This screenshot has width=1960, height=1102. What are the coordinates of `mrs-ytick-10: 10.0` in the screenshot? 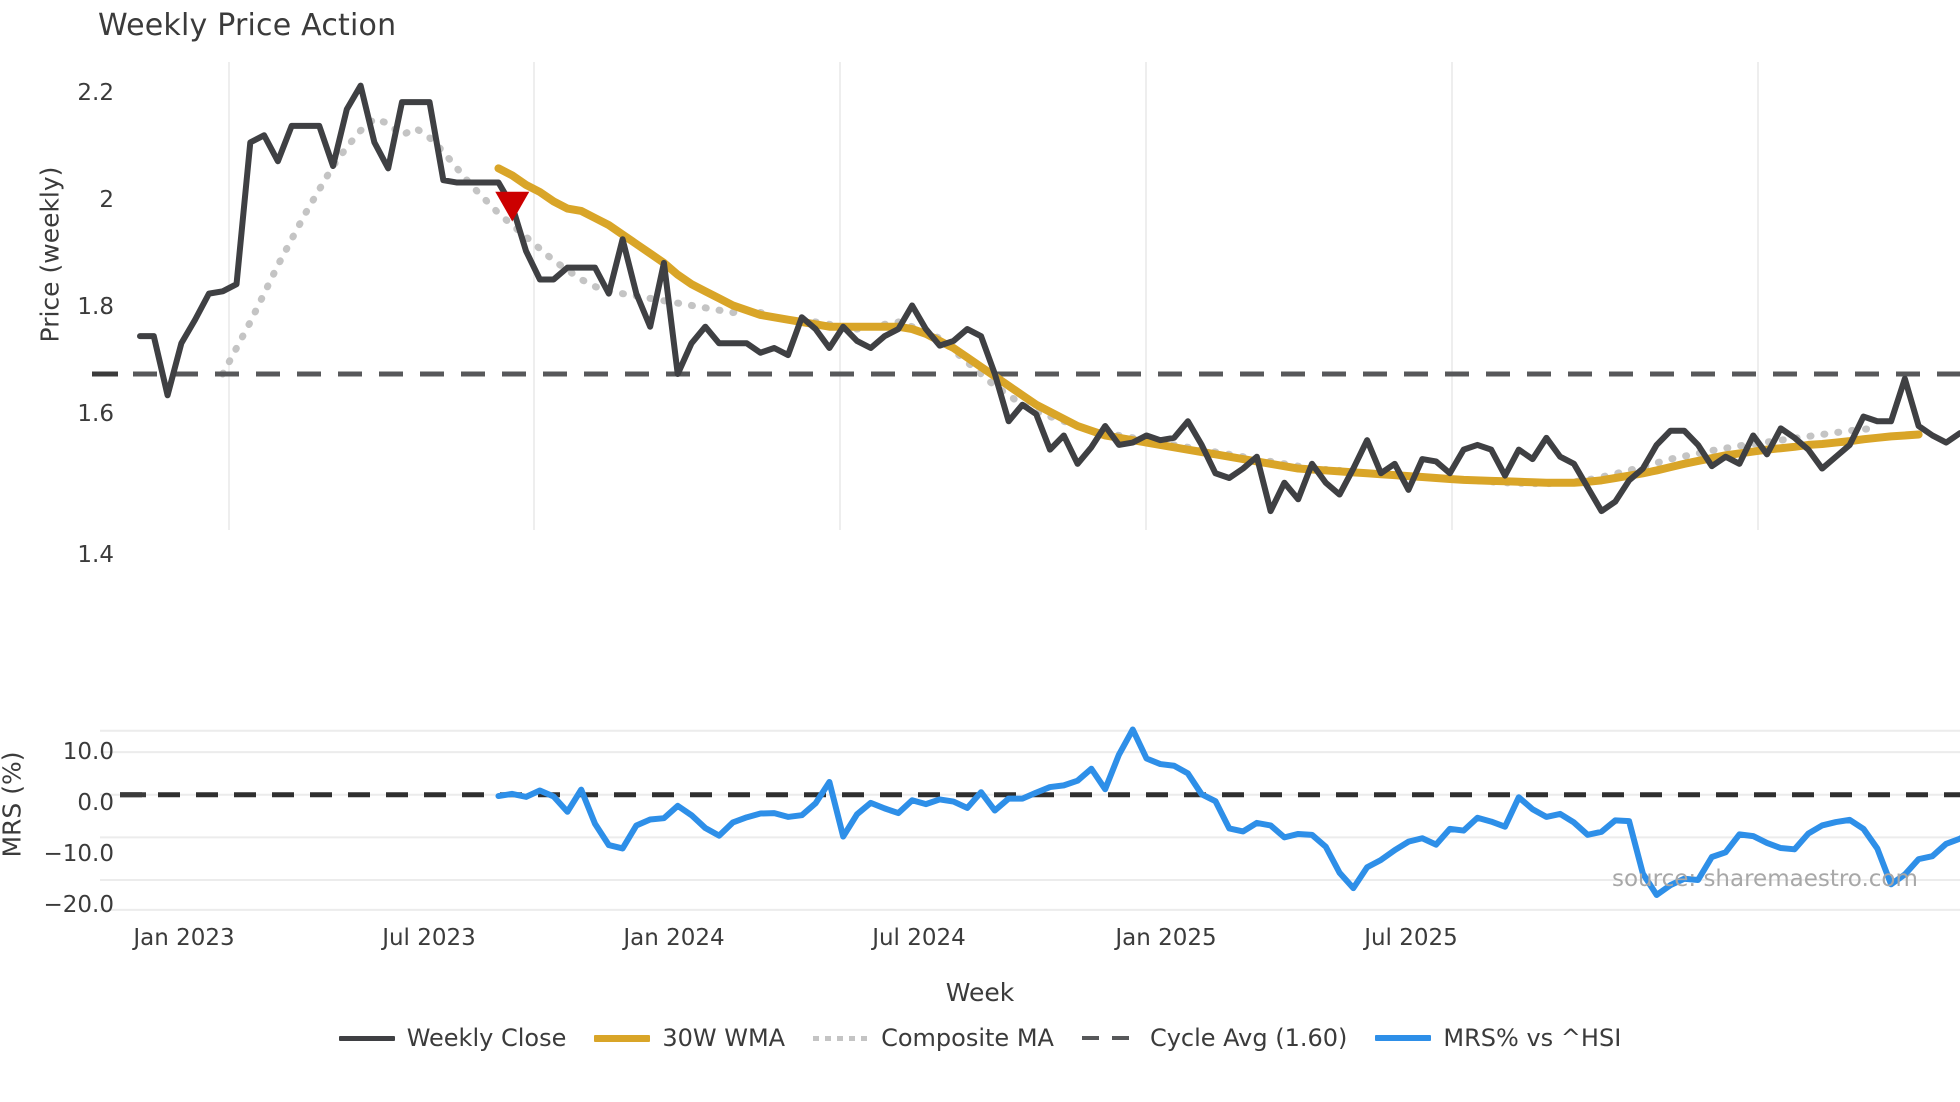 It's located at (88, 752).